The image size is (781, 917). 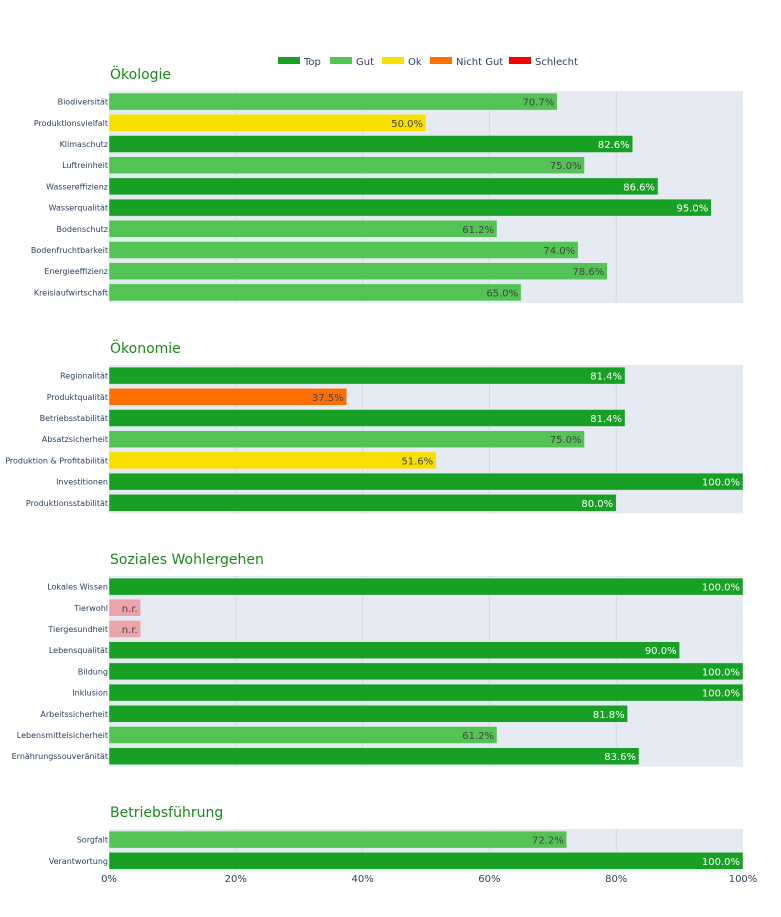 What do you see at coordinates (743, 879) in the screenshot?
I see `x-tick-label: 100%` at bounding box center [743, 879].